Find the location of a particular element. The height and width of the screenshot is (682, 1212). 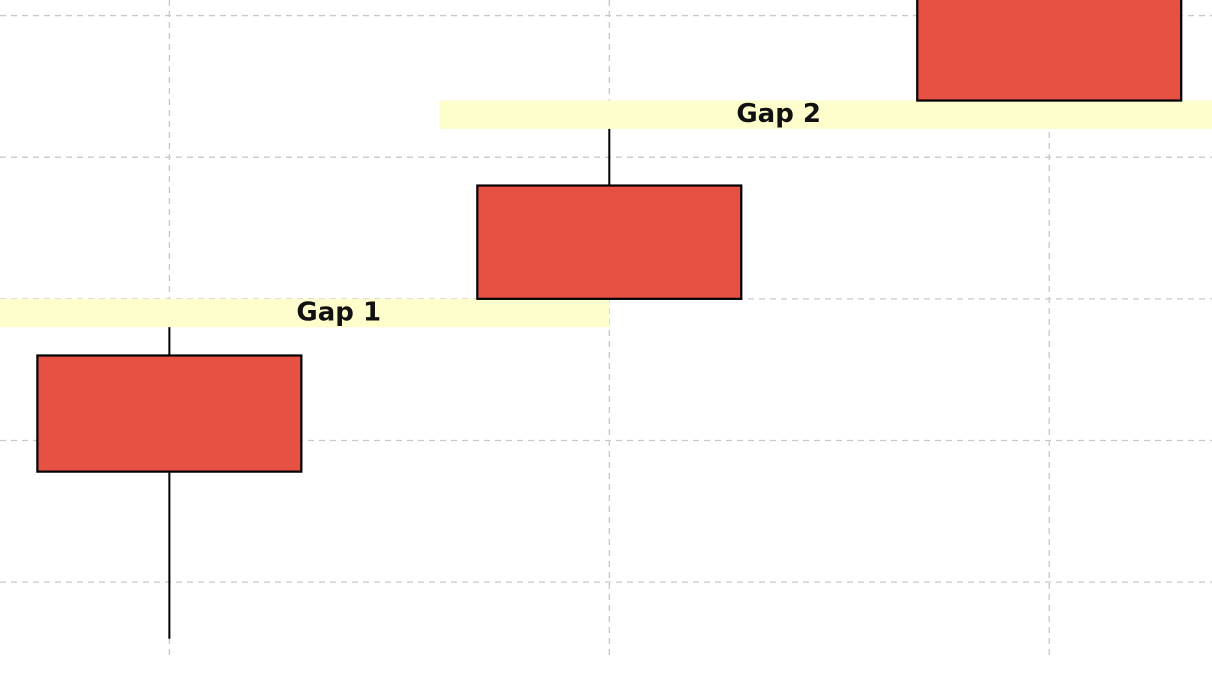

gap-label: Gap 1 is located at coordinates (338, 313).